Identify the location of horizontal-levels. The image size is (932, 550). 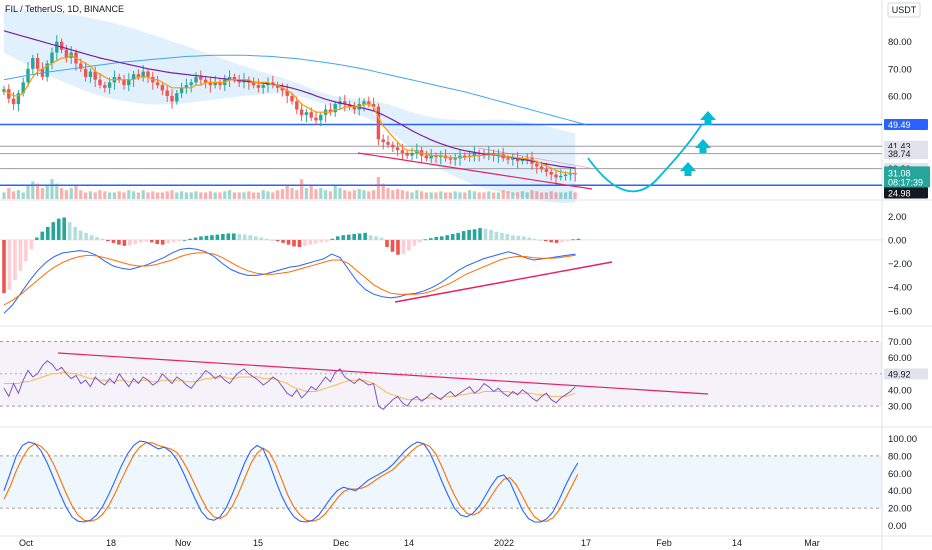
(441, 155).